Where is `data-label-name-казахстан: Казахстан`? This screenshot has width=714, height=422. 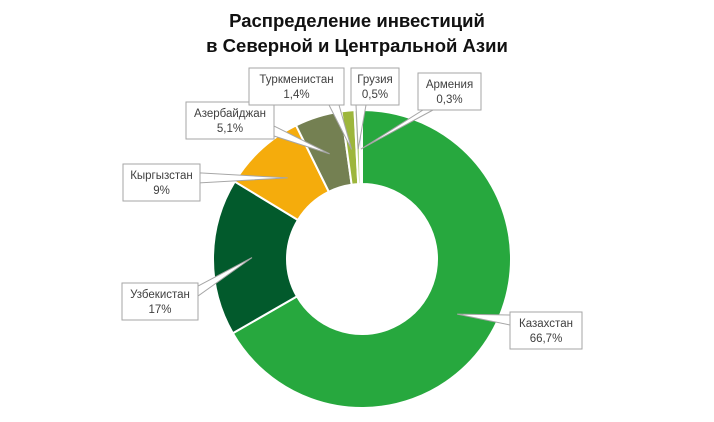 data-label-name-казахстан: Казахстан is located at coordinates (546, 324).